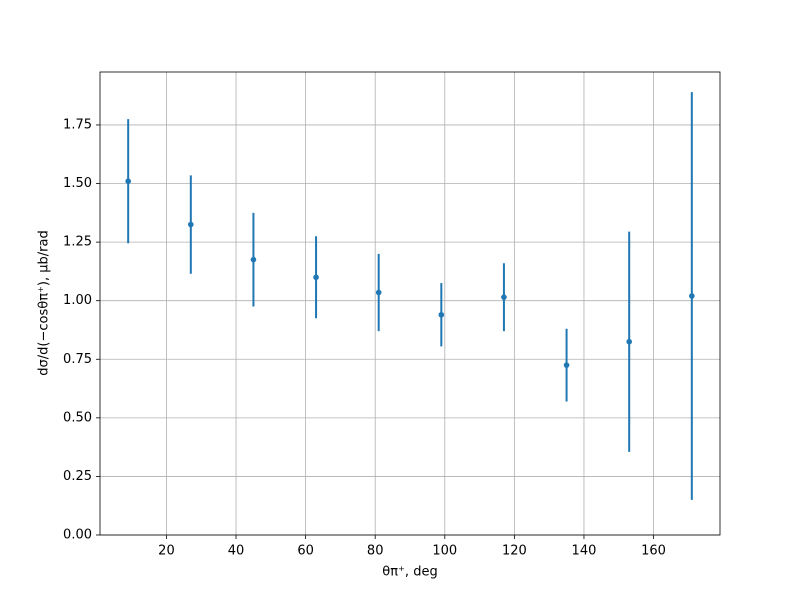  I want to click on y-tick-label: 0.75, so click(77, 359).